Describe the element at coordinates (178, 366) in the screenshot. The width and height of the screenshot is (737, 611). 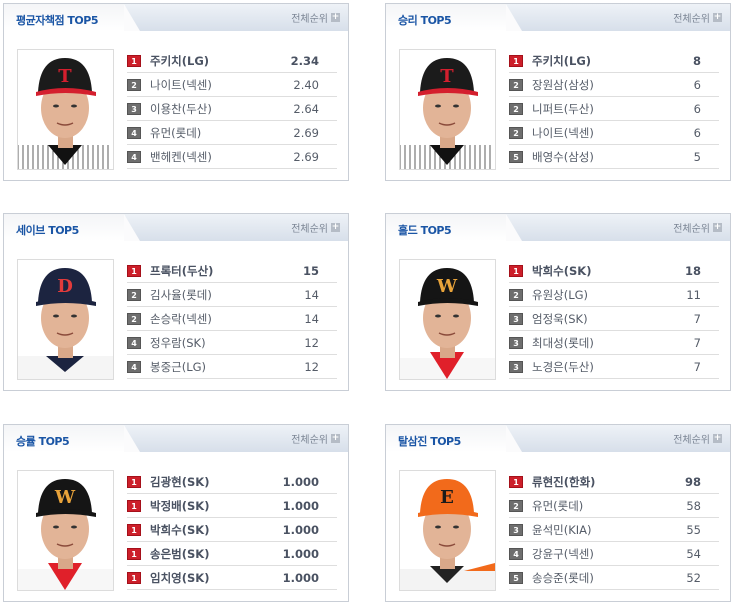
I see `player-name: 봉중근(LG)` at that location.